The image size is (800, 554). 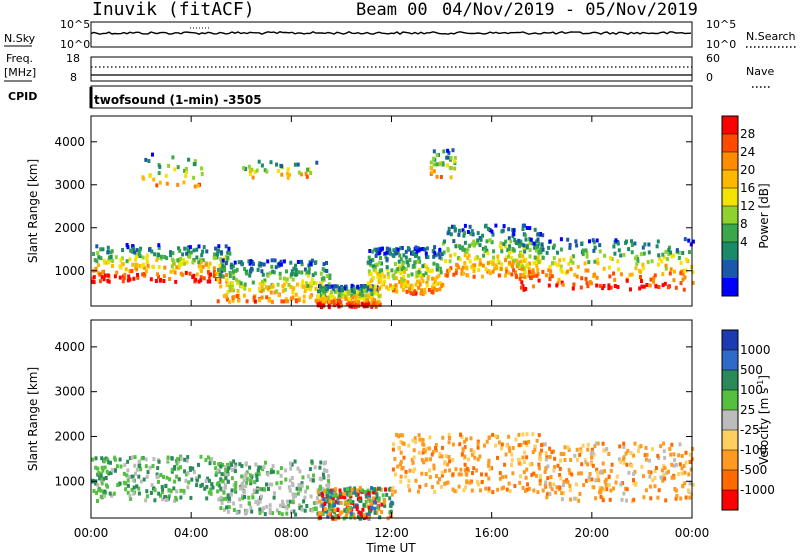 I want to click on colorbar-swatch, so click(x=730, y=269).